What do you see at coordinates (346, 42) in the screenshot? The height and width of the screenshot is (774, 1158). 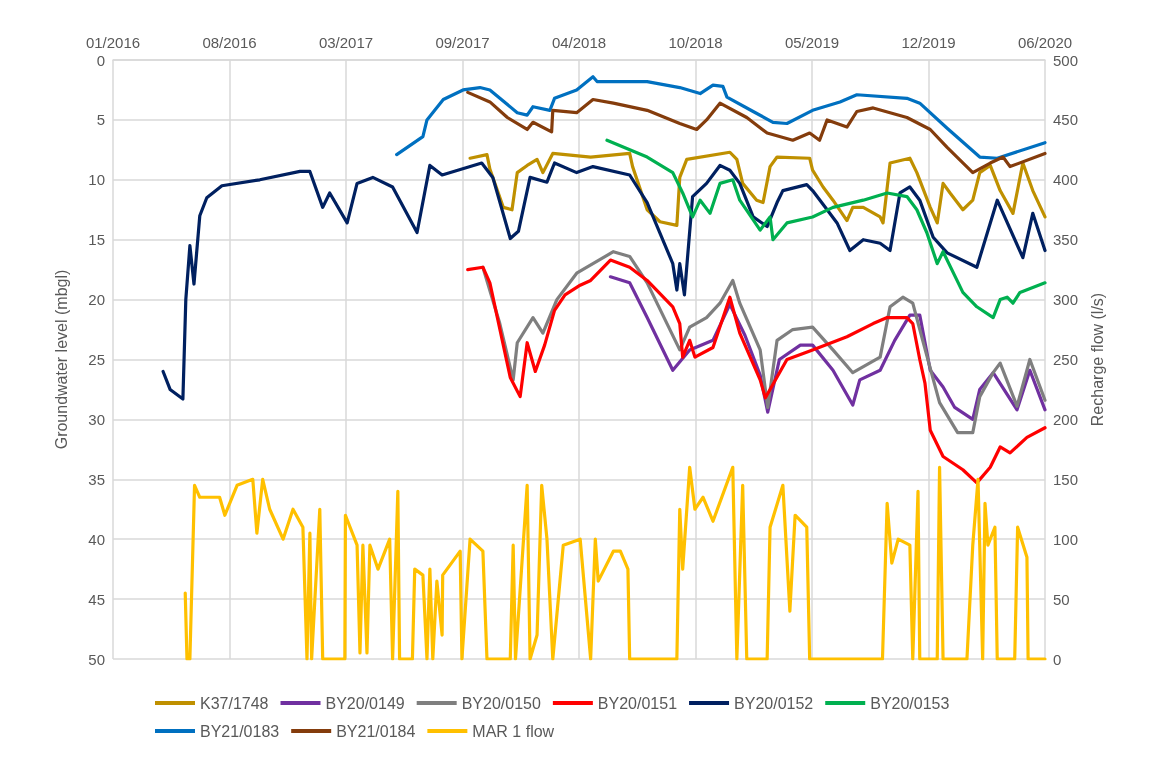 I see `x-tick-label: 03/2017` at bounding box center [346, 42].